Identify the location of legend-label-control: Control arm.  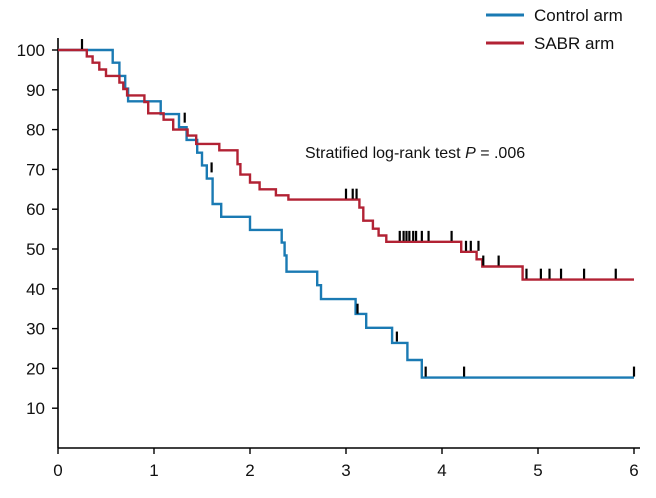
(578, 15).